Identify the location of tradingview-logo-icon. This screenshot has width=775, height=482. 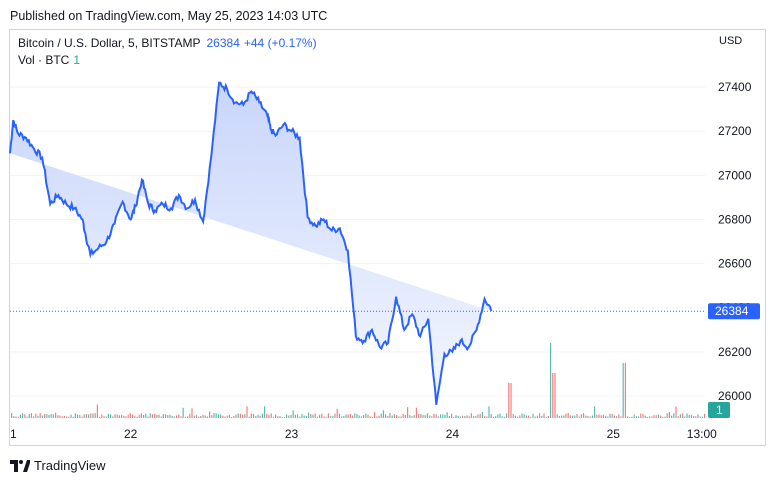
(20, 465).